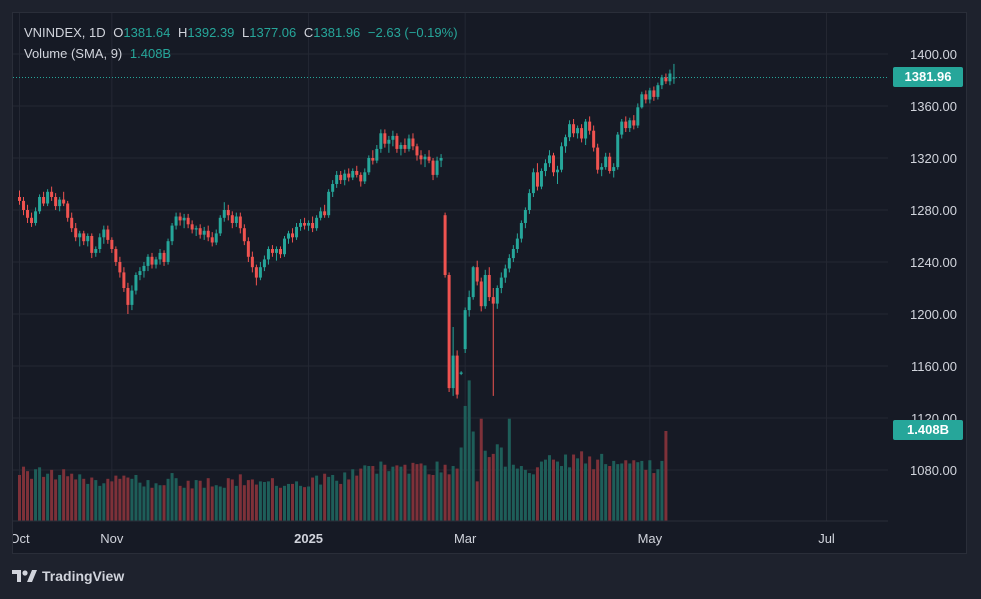 Image resolution: width=981 pixels, height=599 pixels. What do you see at coordinates (68, 576) in the screenshot?
I see `tradingview-brand: TradingView` at bounding box center [68, 576].